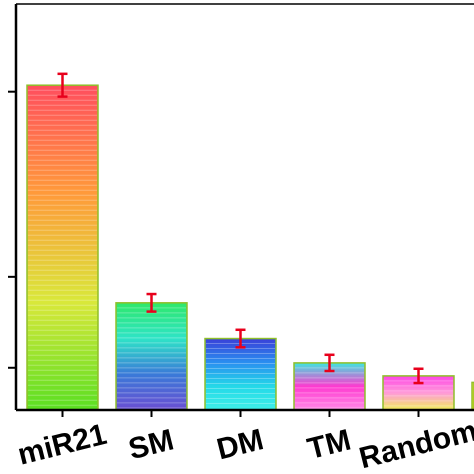 The width and height of the screenshot is (474, 474). Describe the element at coordinates (329, 445) in the screenshot. I see `x-tick-label-3: TM` at that location.